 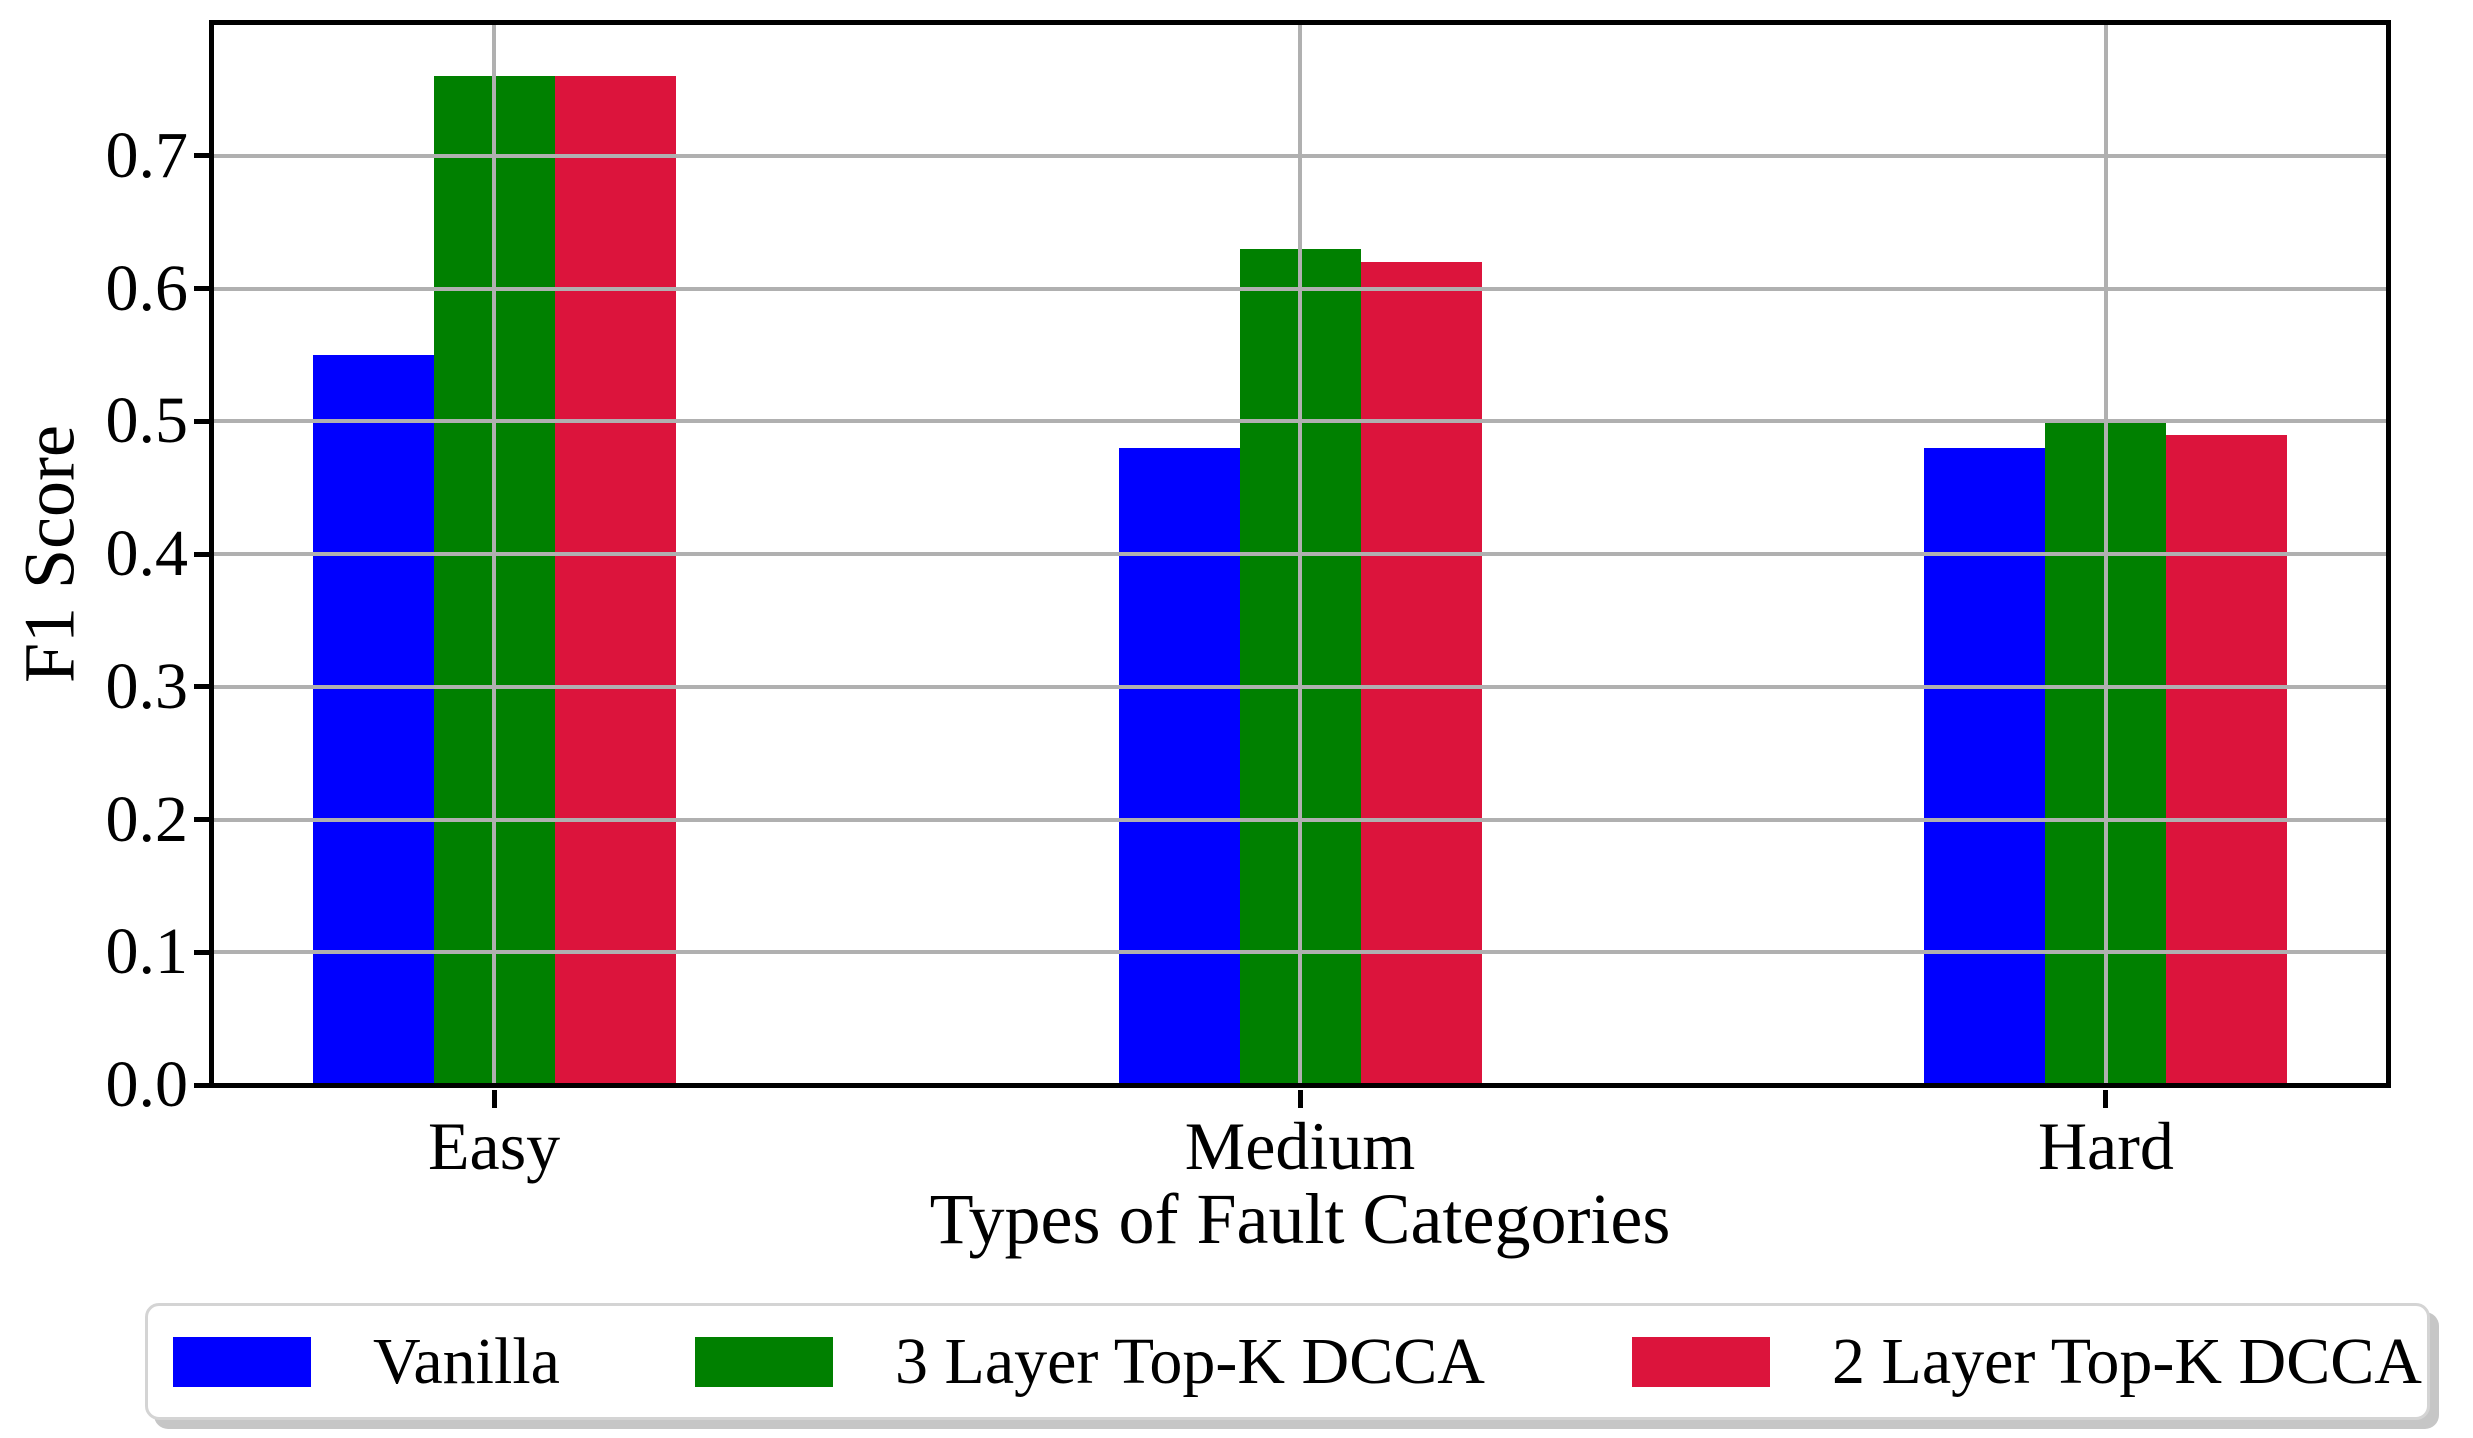 I want to click on xtick-mark-easy, so click(x=494, y=1099).